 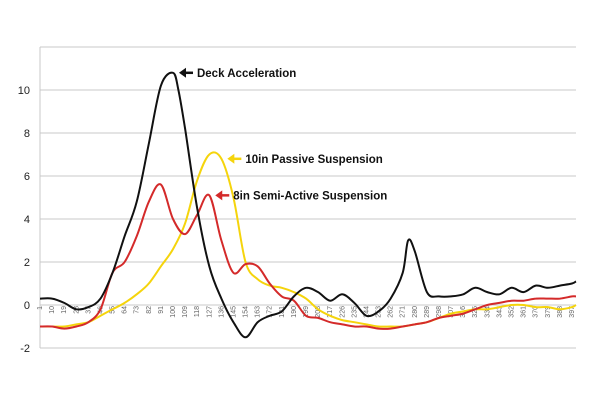 I want to click on x-tick-label: 100, so click(x=173, y=312).